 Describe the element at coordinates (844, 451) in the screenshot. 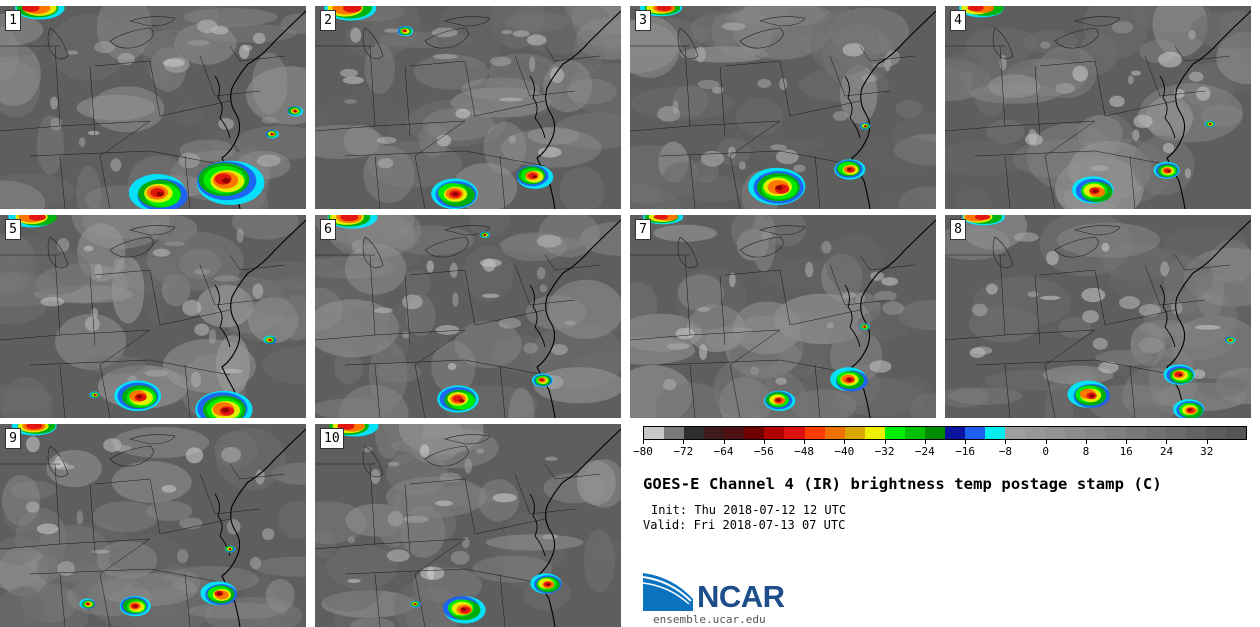

I see `colorbar-tick-label: −40` at that location.